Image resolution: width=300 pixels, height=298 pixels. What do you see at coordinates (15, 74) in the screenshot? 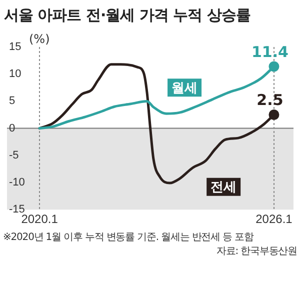
I see `y-tick-label: 10` at bounding box center [15, 74].